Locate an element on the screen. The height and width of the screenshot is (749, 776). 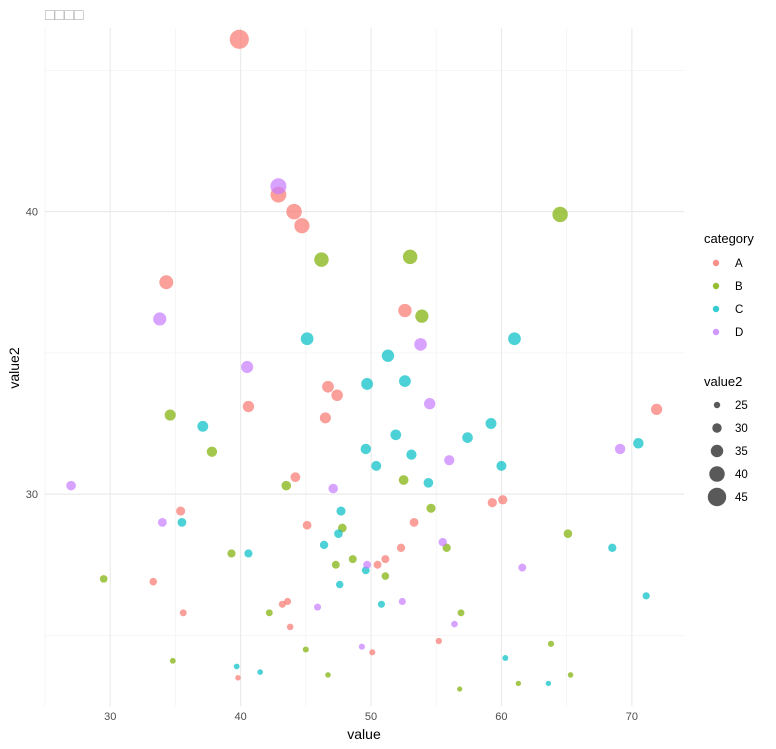
y-tick-label: 30 is located at coordinates (32, 495).